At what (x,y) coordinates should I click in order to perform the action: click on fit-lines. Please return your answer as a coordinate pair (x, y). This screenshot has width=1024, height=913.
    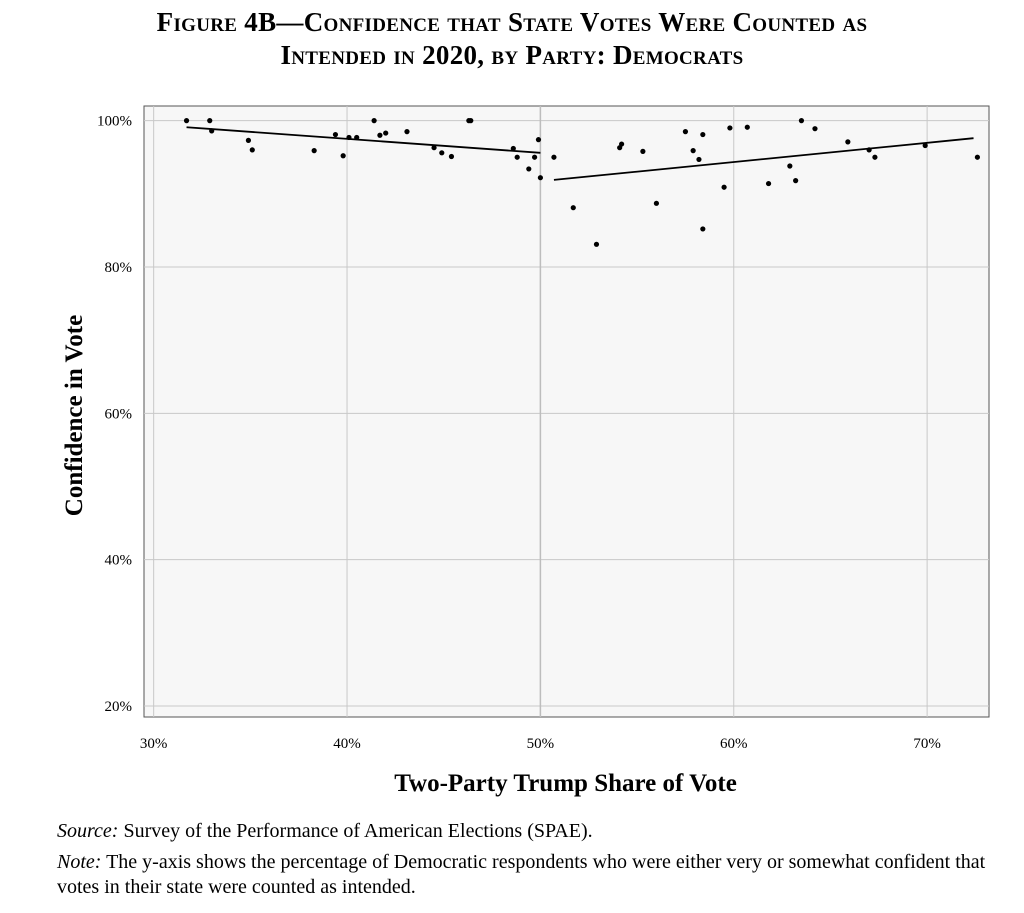
    Looking at the image, I should click on (580, 153).